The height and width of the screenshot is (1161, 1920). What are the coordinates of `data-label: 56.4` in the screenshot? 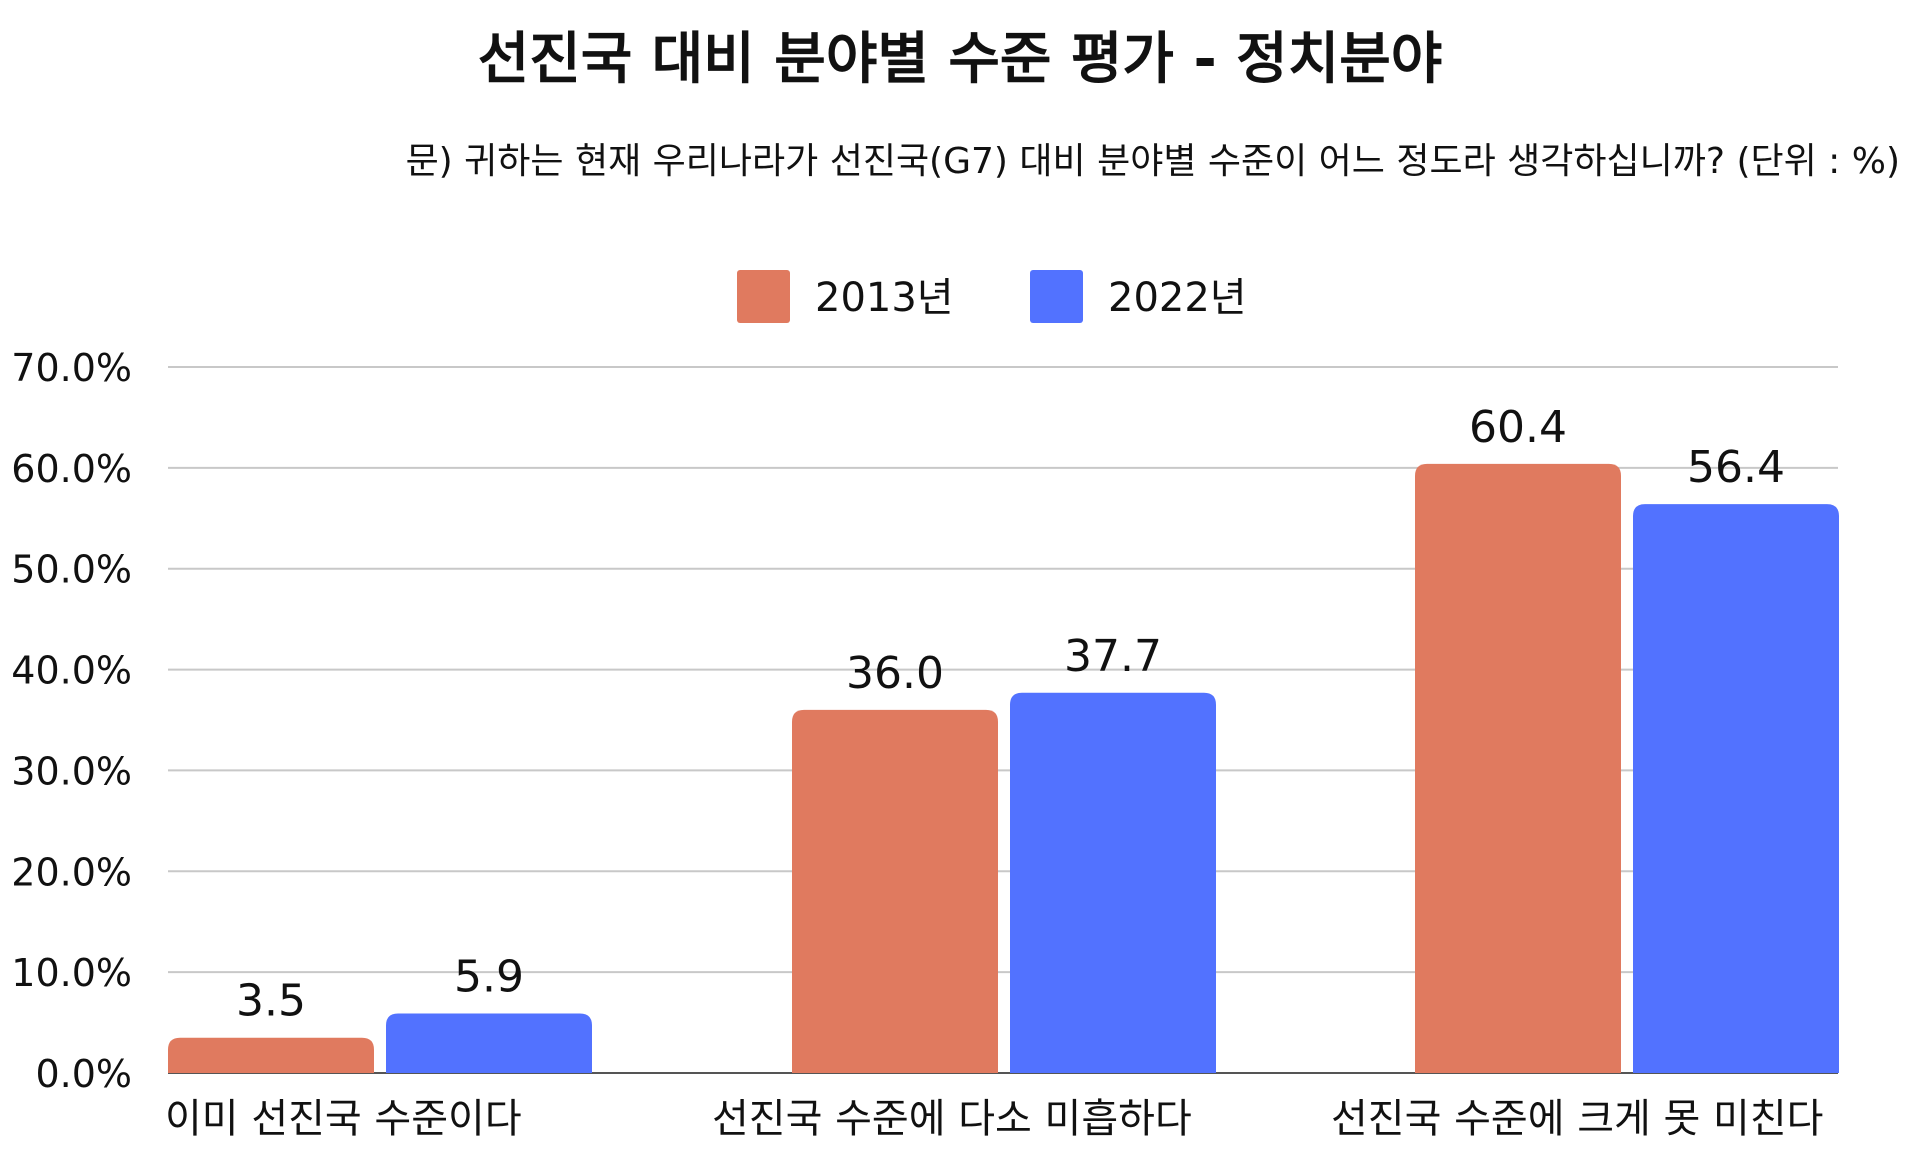 It's located at (1736, 467).